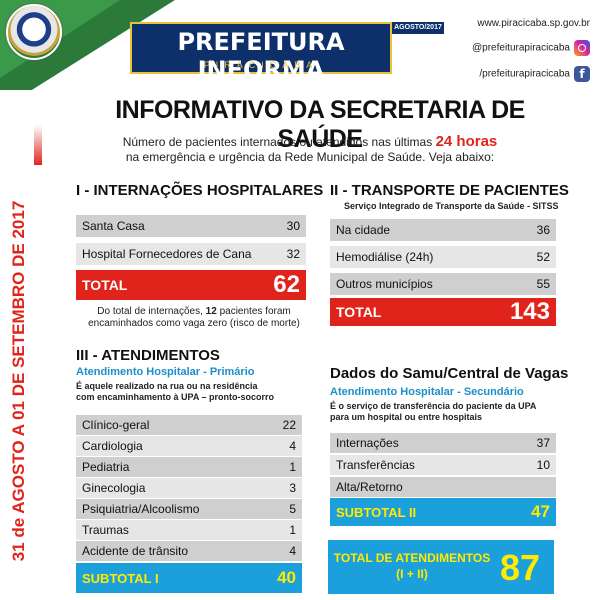 This screenshot has height=600, width=600. Describe the element at coordinates (189, 509) in the screenshot. I see `table-row: Psiquiatria/Alcoolismo 5` at that location.